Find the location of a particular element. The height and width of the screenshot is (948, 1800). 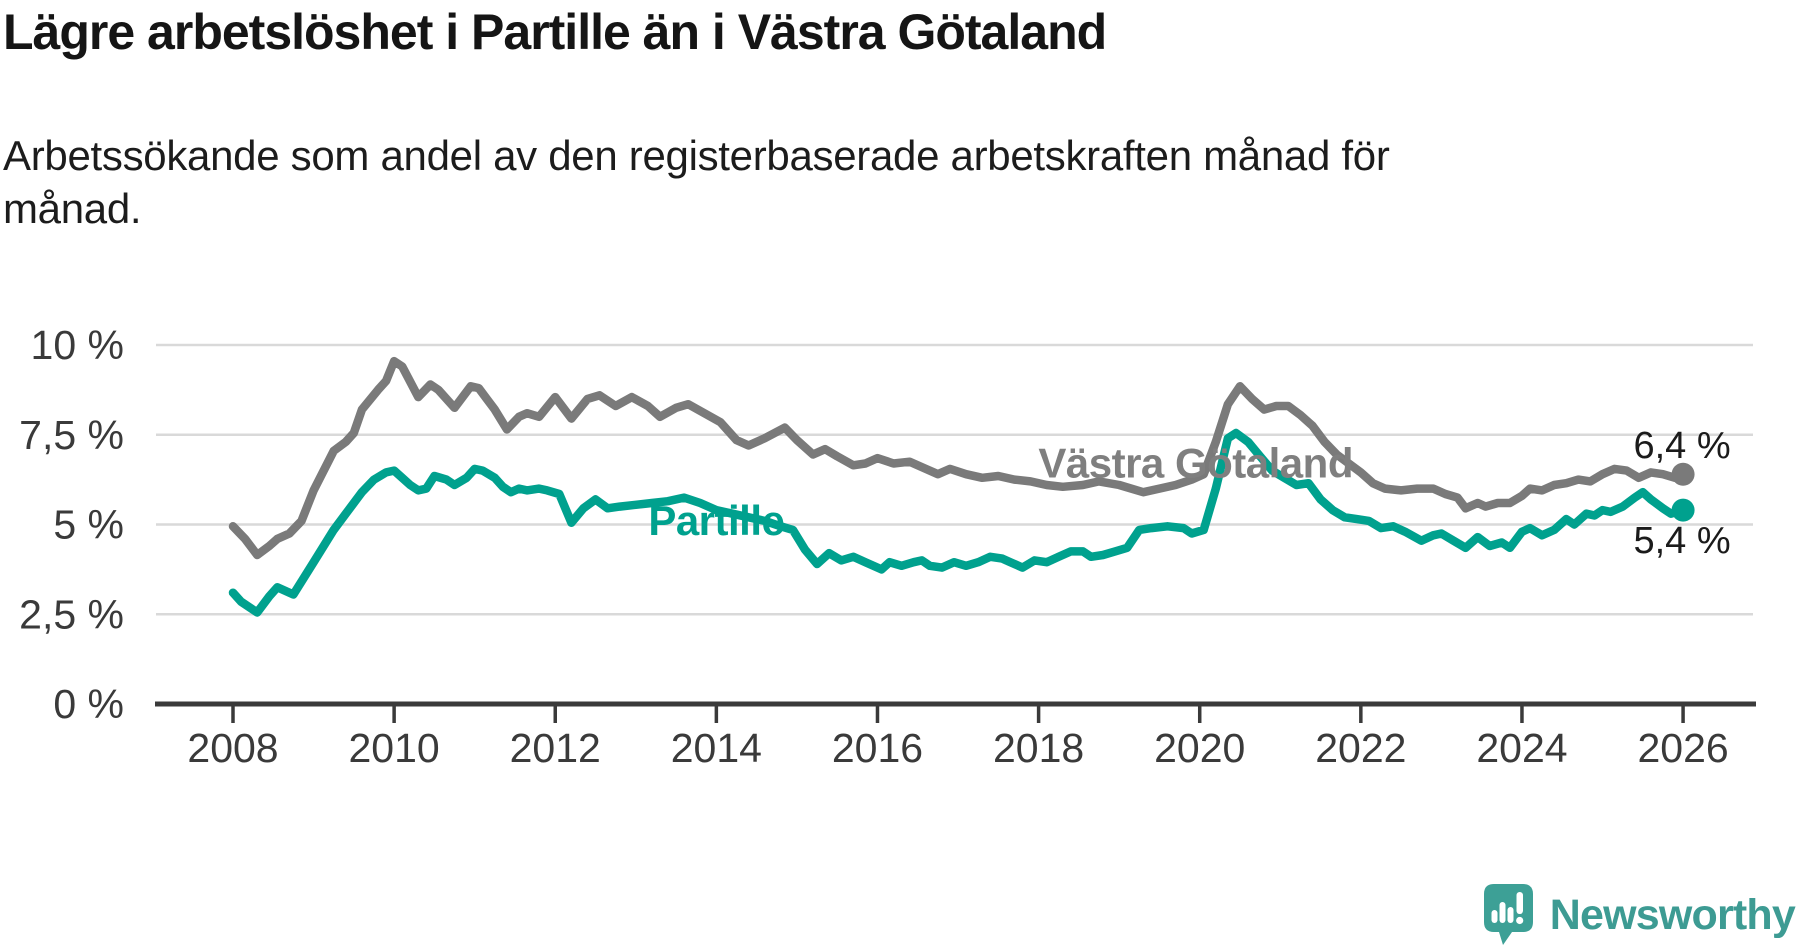

x-axis-label: 2018 is located at coordinates (1038, 748).